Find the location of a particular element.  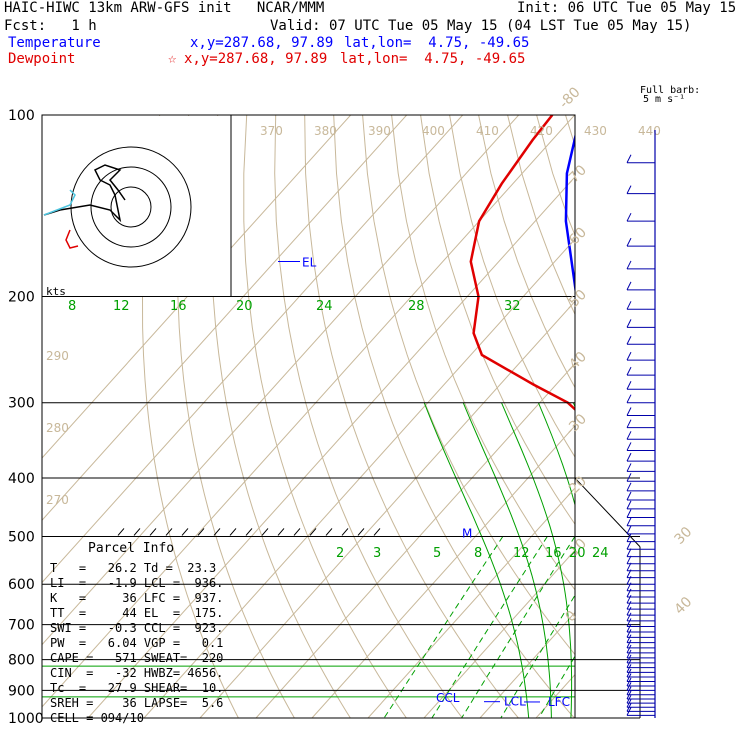

temperature-legend-label: Temperature is located at coordinates (54, 43).